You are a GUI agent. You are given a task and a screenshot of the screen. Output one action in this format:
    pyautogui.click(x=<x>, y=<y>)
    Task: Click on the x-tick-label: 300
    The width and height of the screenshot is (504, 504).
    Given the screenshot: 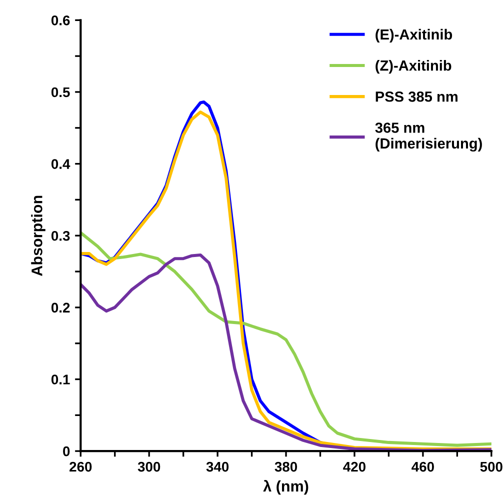 What is the action you would take?
    pyautogui.click(x=149, y=467)
    